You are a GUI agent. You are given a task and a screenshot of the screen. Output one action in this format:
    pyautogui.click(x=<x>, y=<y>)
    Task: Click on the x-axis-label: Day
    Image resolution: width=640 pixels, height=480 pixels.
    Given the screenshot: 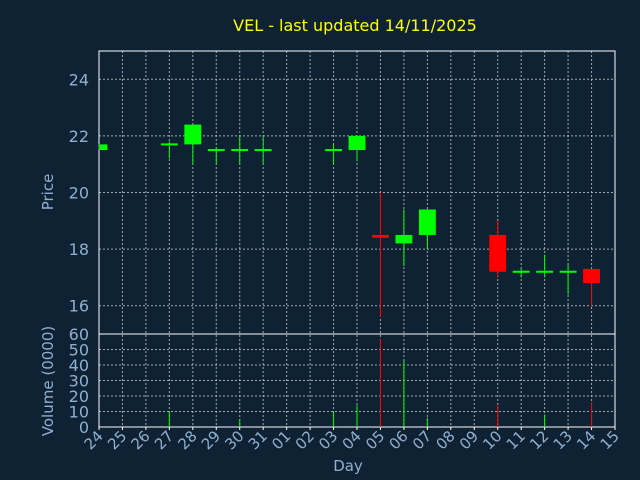 What is the action you would take?
    pyautogui.click(x=348, y=466)
    